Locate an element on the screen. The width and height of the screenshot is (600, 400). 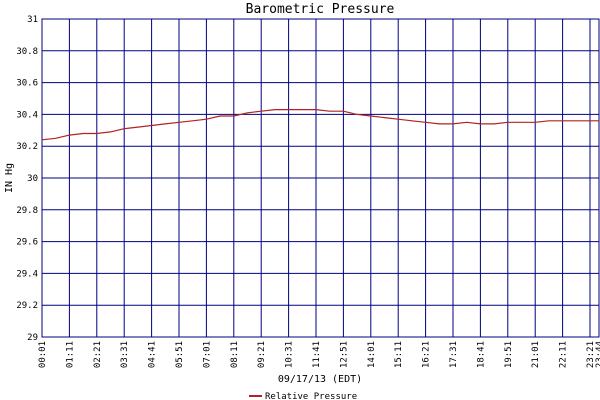
x-tick-label: 23:21 is located at coordinates (591, 354).